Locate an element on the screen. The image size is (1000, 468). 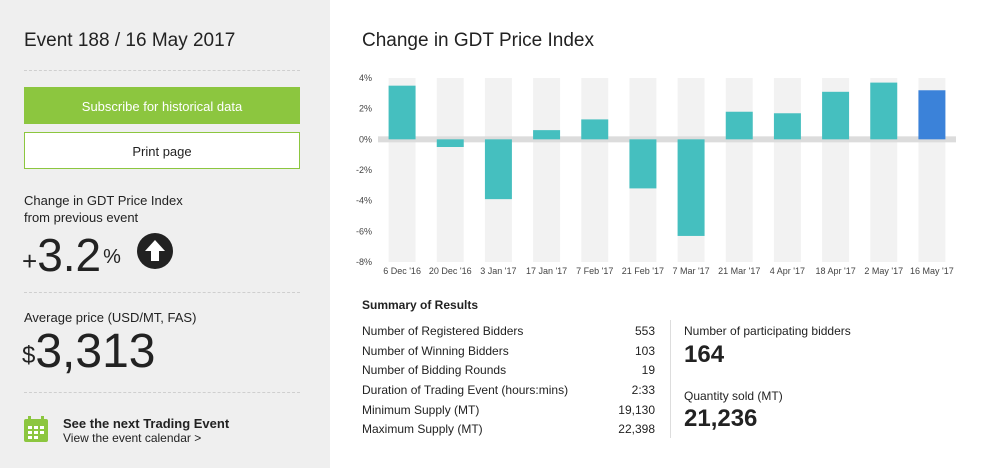
summary-row-value: 2:33 is located at coordinates (643, 390).